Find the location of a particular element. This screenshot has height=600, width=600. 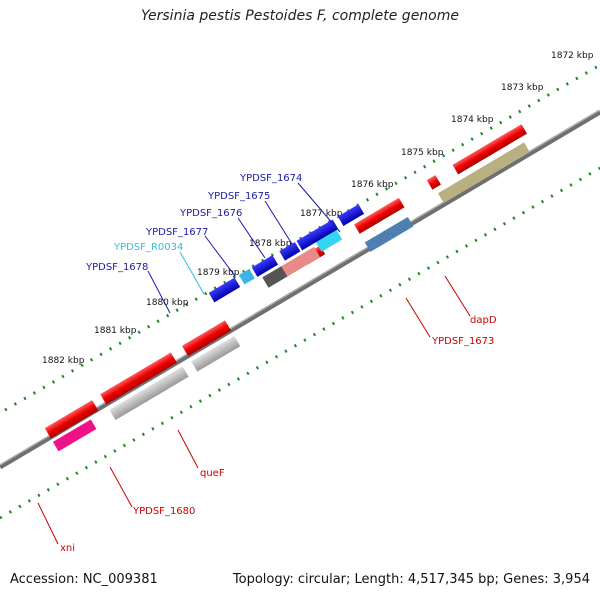

scale-label: 1873 kbp is located at coordinates (522, 88).